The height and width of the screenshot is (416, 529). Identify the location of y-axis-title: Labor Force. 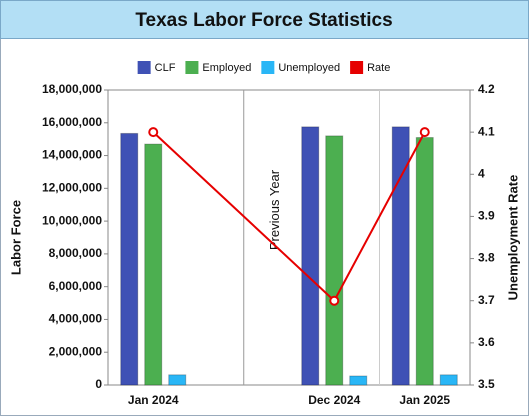
(15, 237).